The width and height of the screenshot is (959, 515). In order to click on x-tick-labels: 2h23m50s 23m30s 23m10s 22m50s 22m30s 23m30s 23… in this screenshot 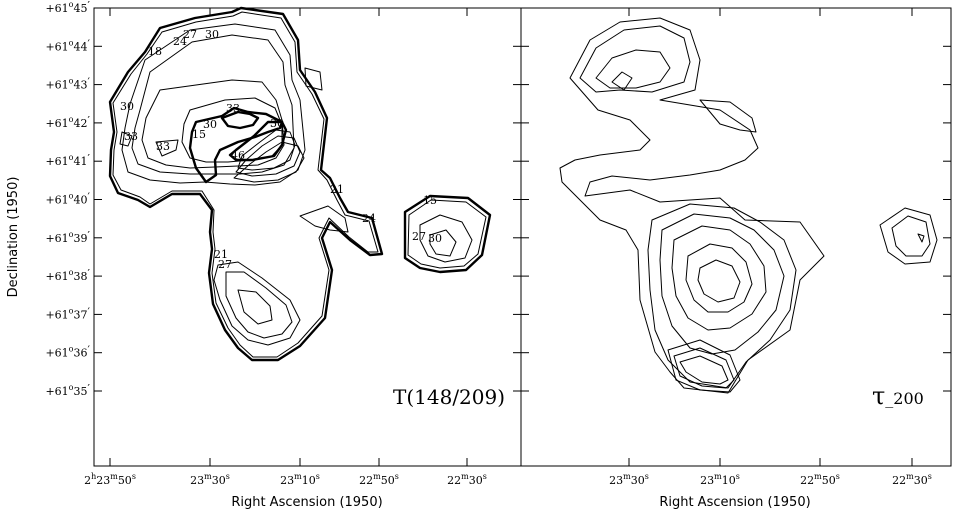, I will do `click(508, 479)`.